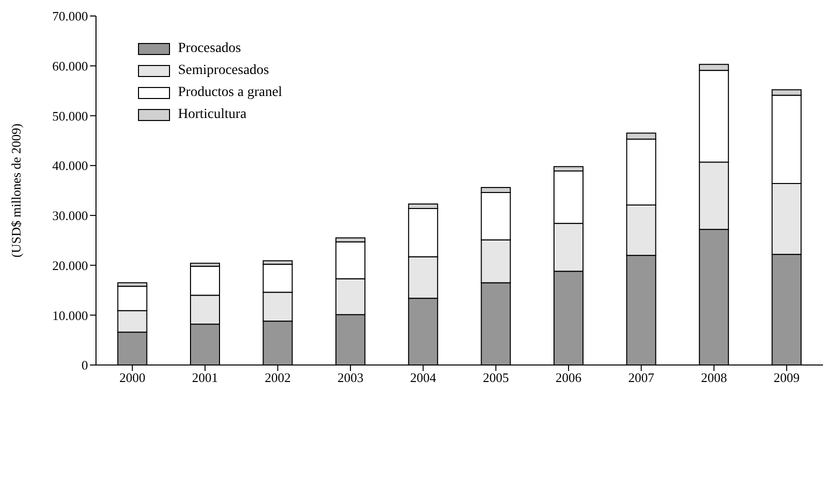 This screenshot has height=489, width=839. What do you see at coordinates (223, 71) in the screenshot?
I see `legend-label: Semiprocesados` at bounding box center [223, 71].